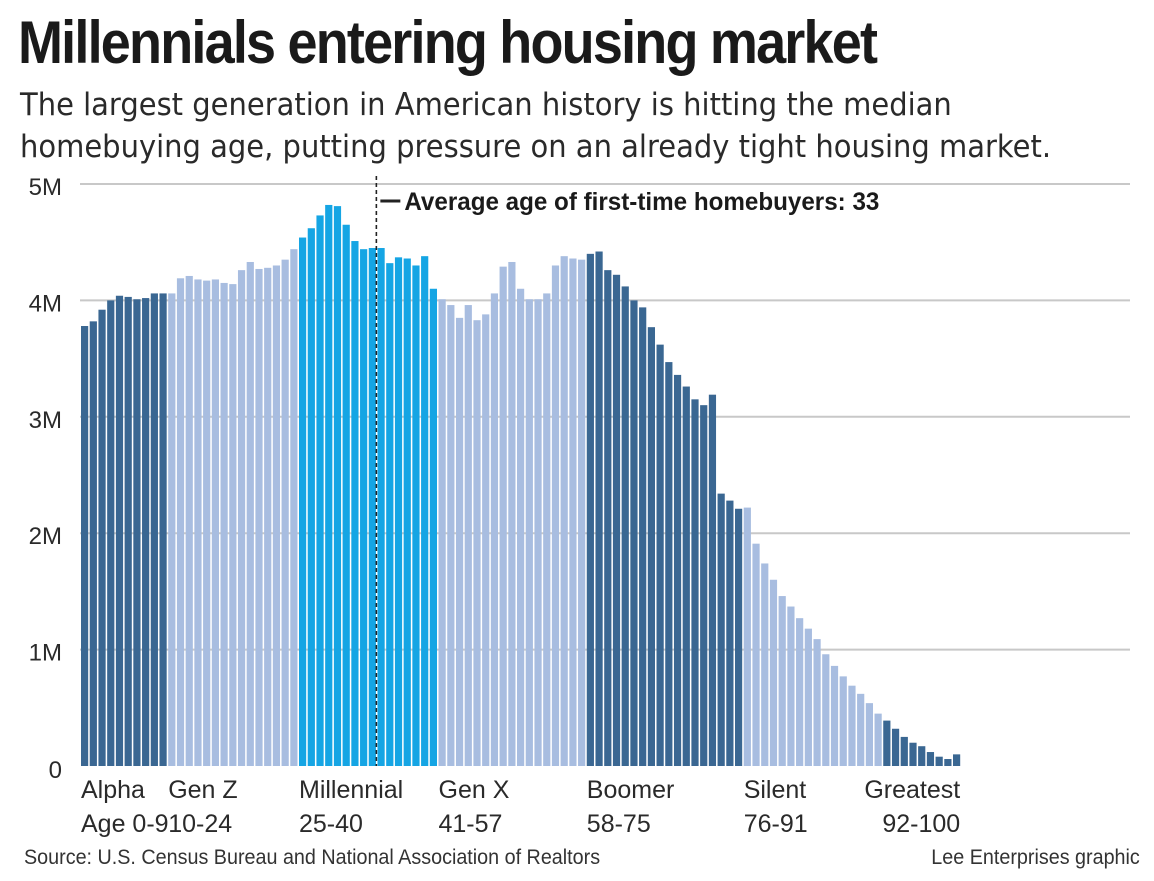 Image resolution: width=1154 pixels, height=881 pixels. What do you see at coordinates (45, 479) in the screenshot?
I see `y-axis-tick-labels: 0 1M 2M 3M 4M 5M` at bounding box center [45, 479].